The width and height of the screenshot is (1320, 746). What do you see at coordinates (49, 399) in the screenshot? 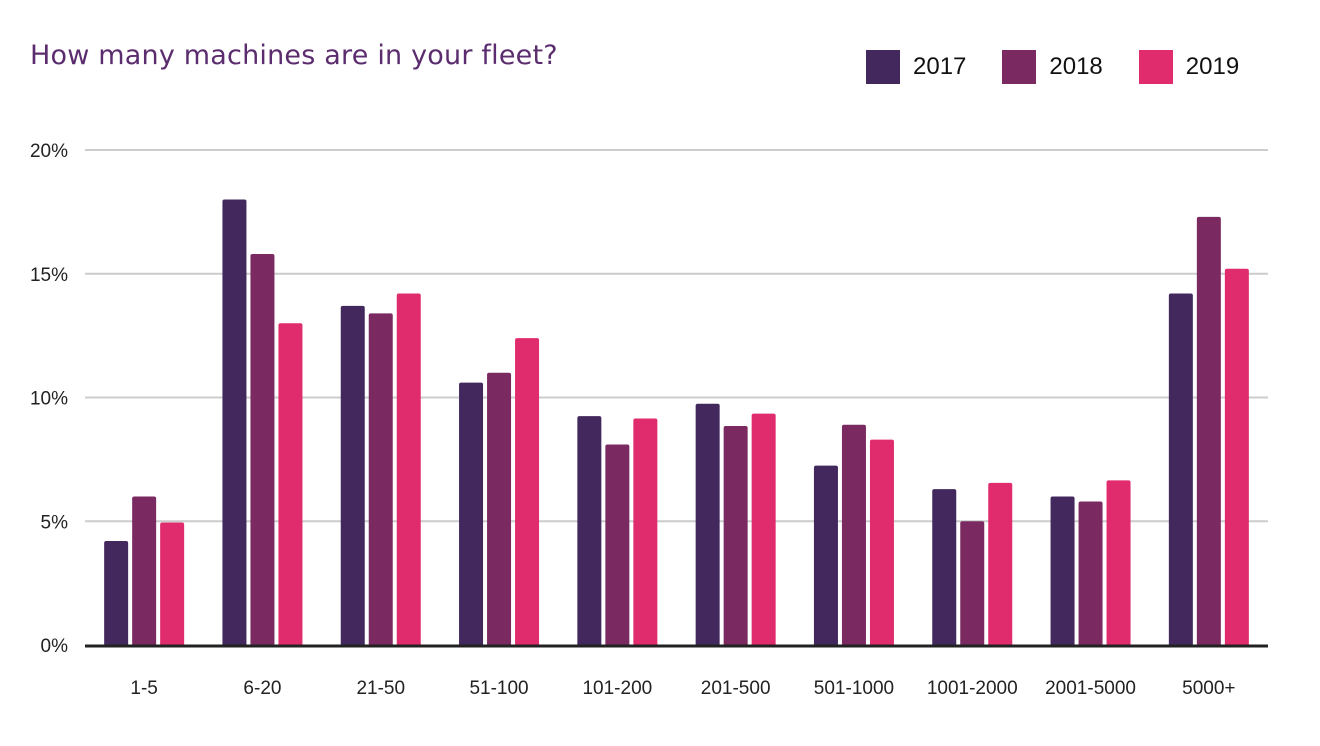
I see `y-tick-label: 10%` at bounding box center [49, 399].